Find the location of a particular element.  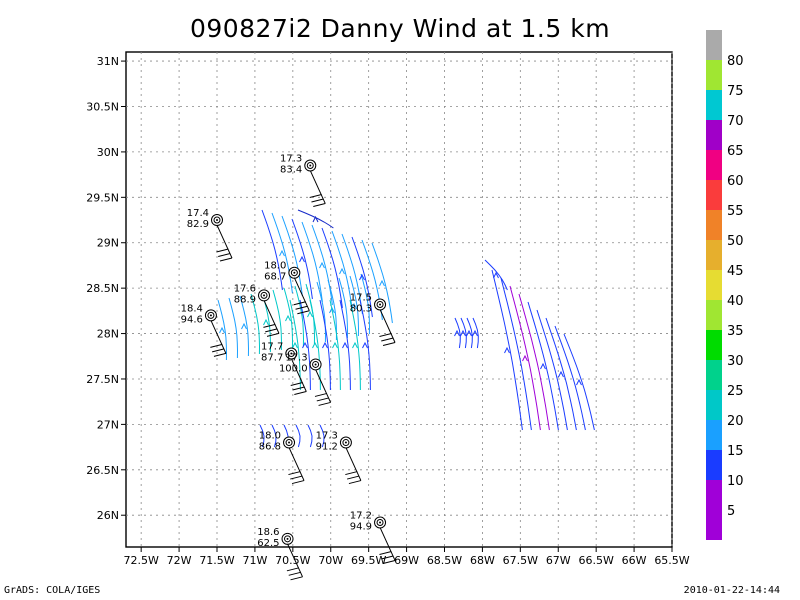

colorbar-label: 70 is located at coordinates (735, 121).